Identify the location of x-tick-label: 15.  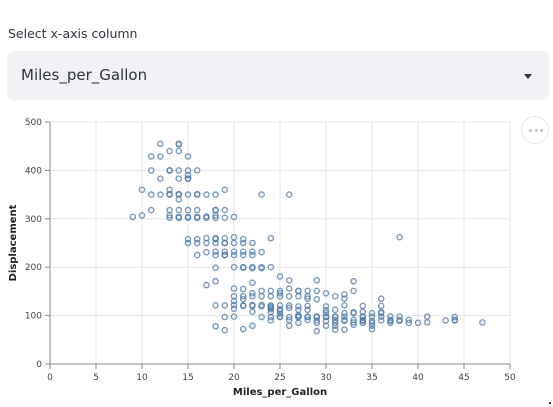
(187, 378).